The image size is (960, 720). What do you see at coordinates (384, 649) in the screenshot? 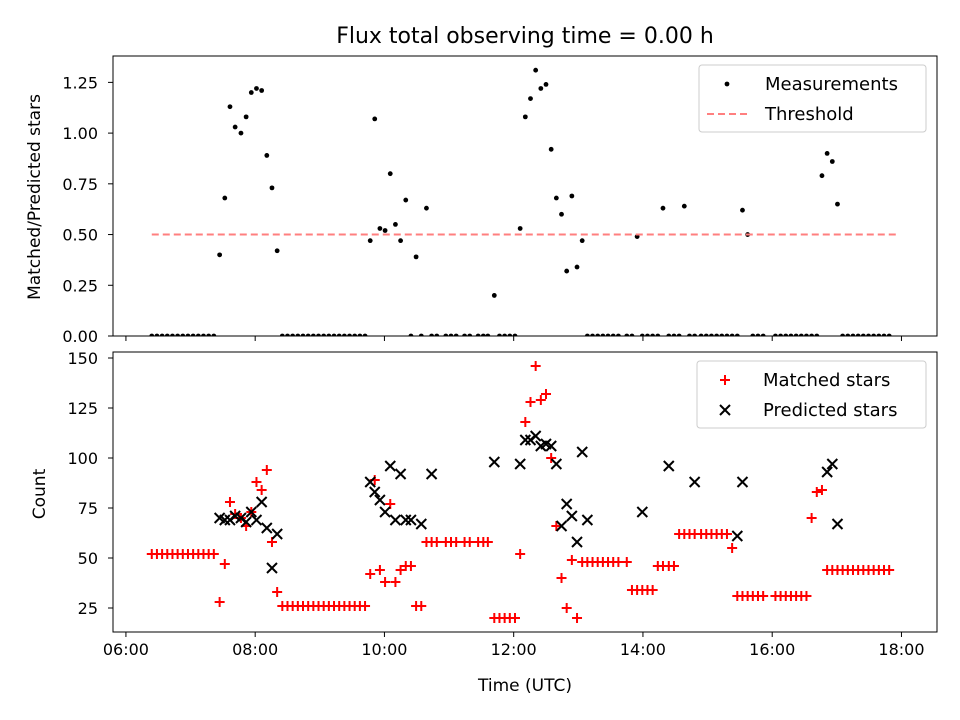
I see `x-tick-label: 10:00` at bounding box center [384, 649].